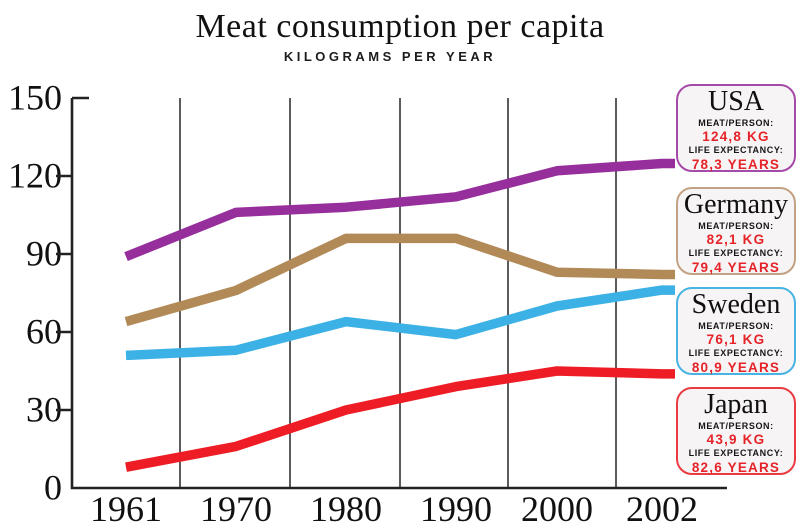 The image size is (800, 532). I want to click on country-name: Sweden, so click(736, 304).